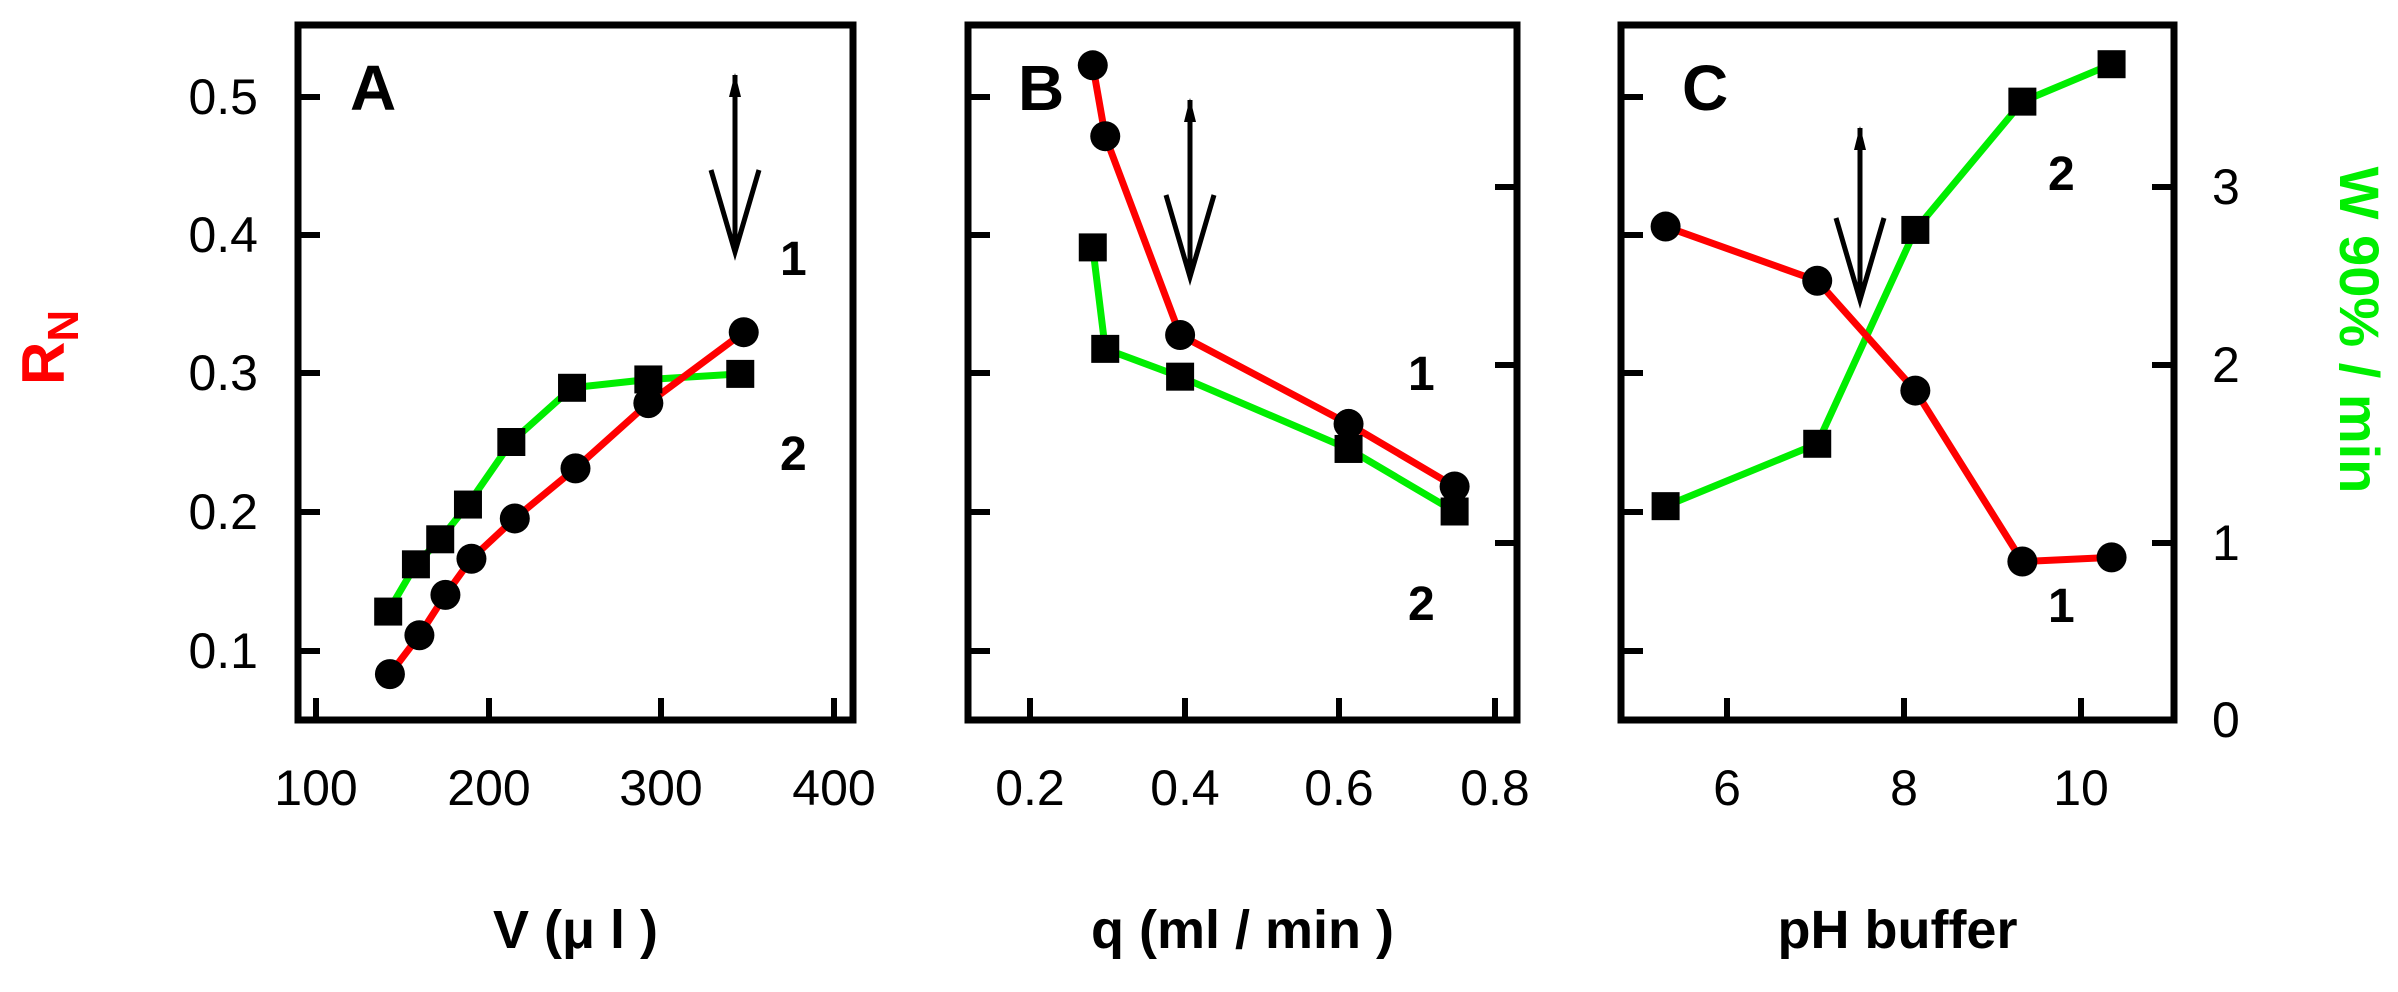 This screenshot has width=2398, height=992. What do you see at coordinates (223, 512) in the screenshot?
I see `y-tick-label: 0.2` at bounding box center [223, 512].